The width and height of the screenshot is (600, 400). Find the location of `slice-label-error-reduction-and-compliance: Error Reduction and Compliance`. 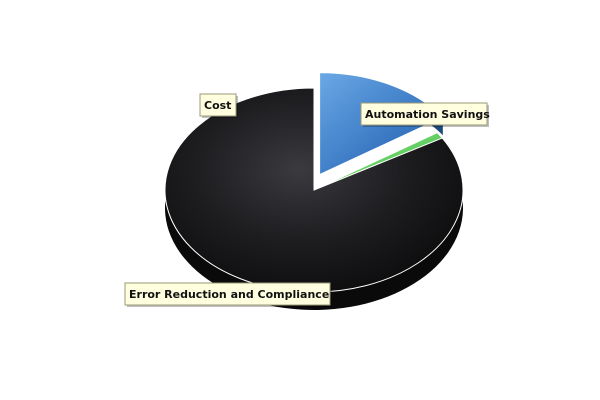

slice-label-error-reduction-and-compliance: Error Reduction and Compliance is located at coordinates (228, 294).